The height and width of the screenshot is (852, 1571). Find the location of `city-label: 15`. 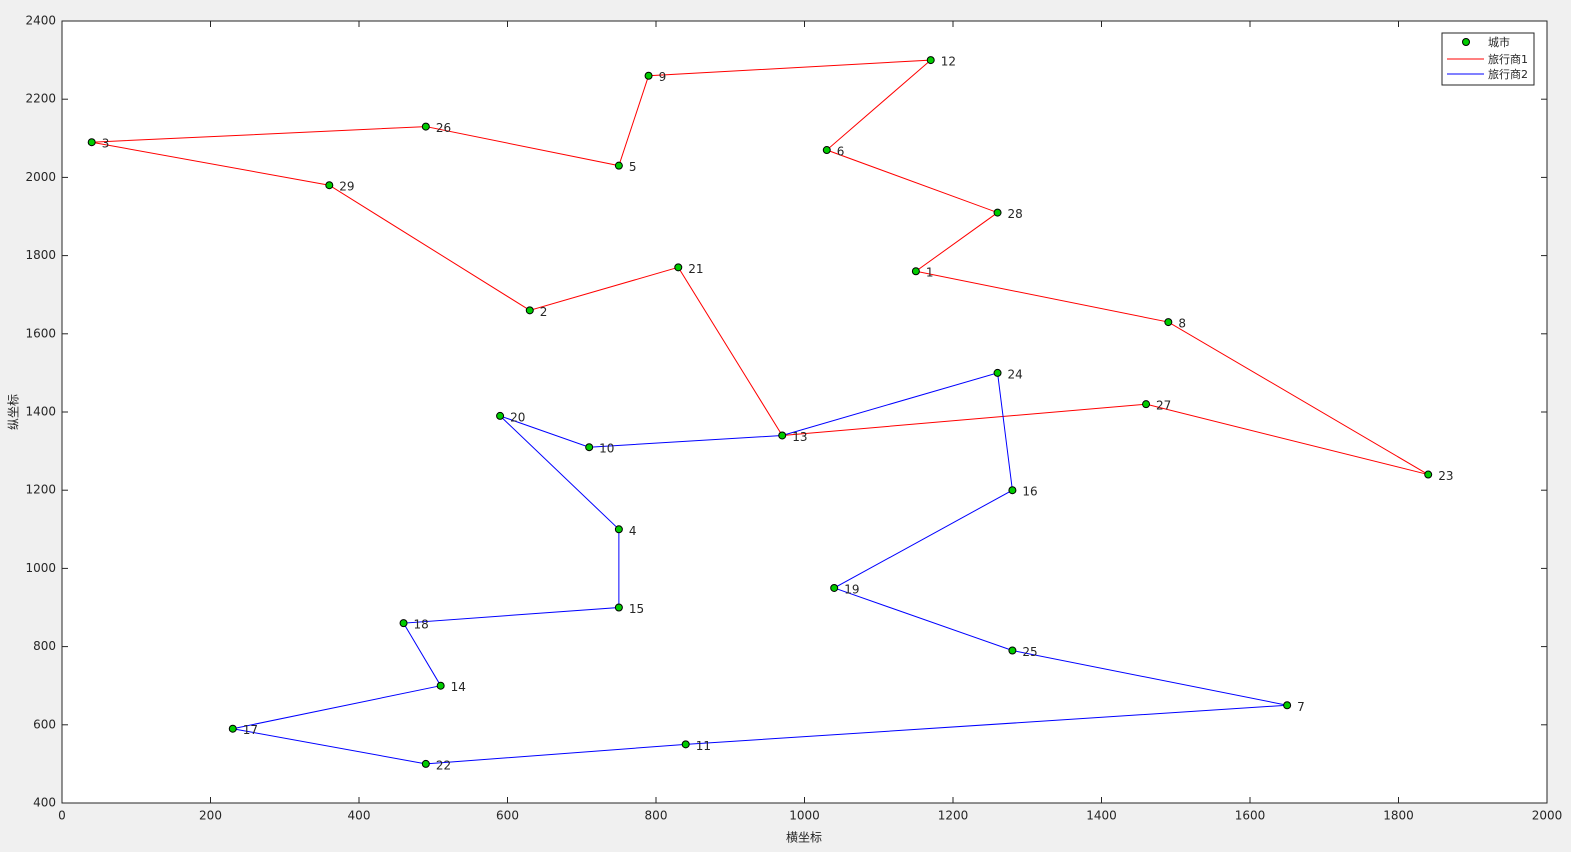

city-label: 15 is located at coordinates (636, 609).